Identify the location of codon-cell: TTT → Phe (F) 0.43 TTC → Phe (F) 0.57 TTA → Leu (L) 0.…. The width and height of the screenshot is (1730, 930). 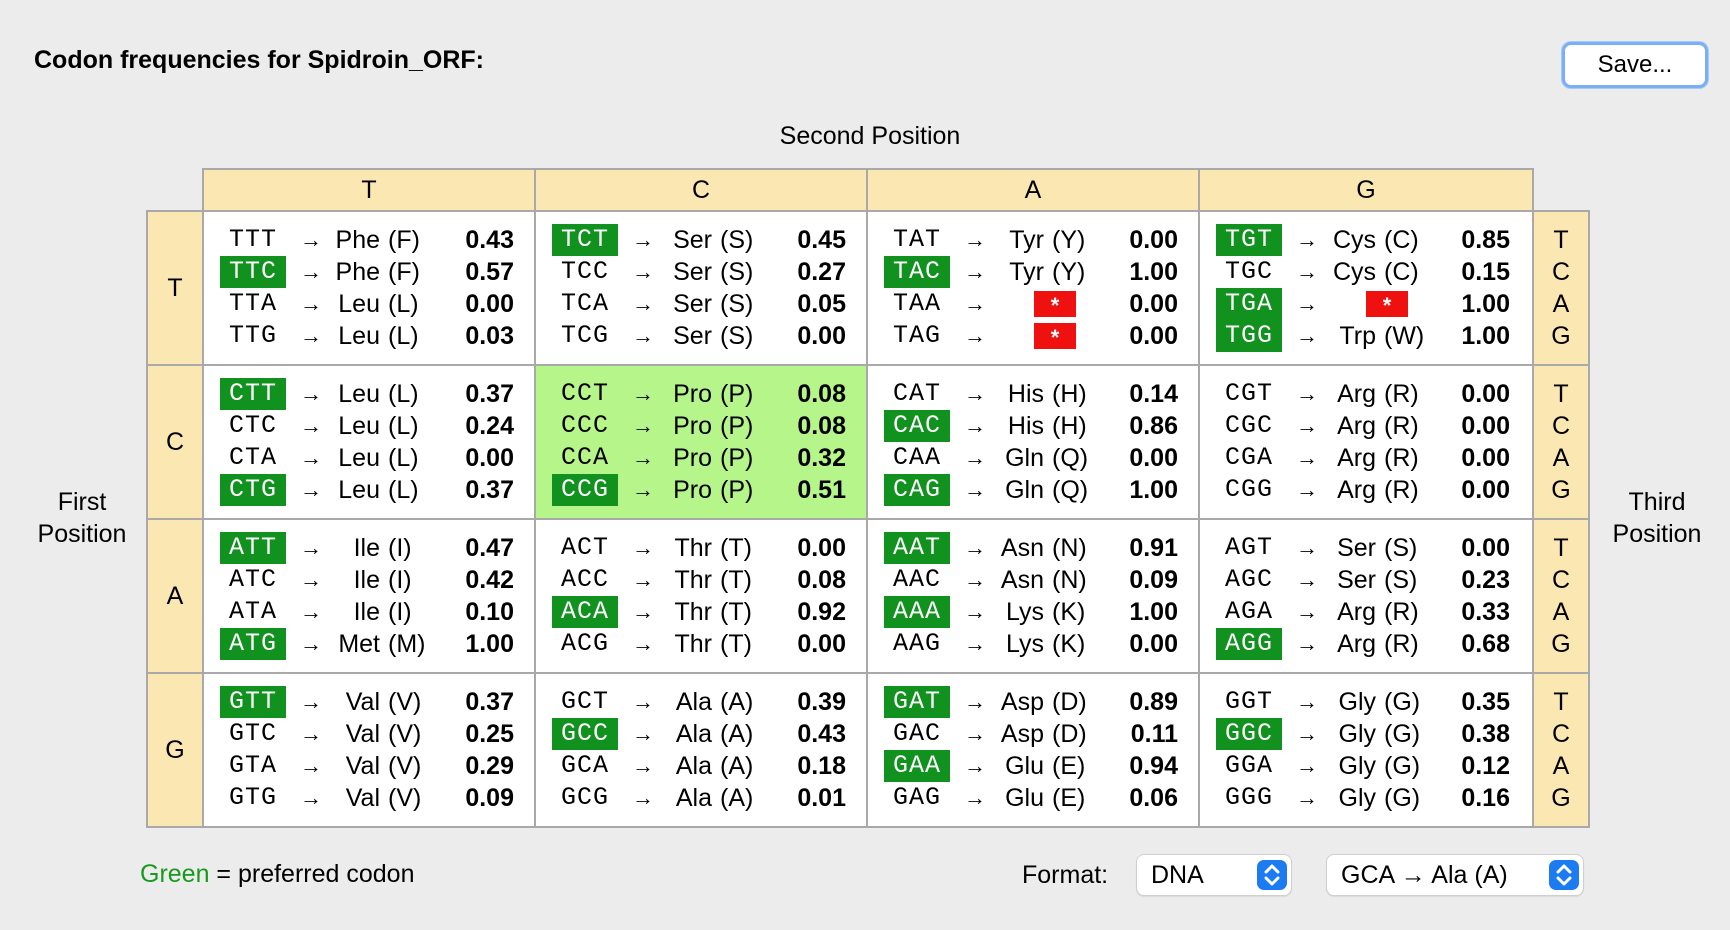
(369, 288).